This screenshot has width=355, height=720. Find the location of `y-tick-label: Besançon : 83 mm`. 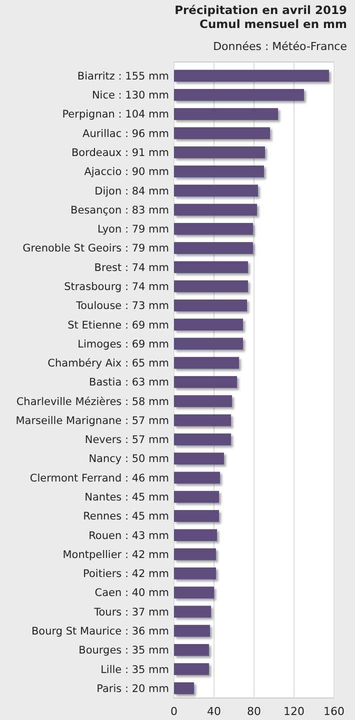

y-tick-label: Besançon : 83 mm is located at coordinates (119, 210).